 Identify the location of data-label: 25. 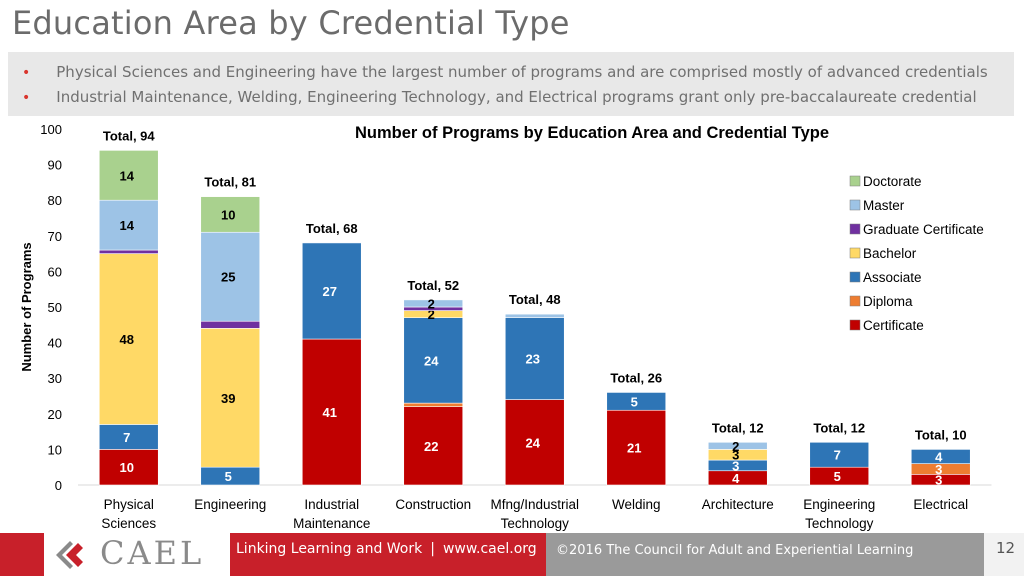
(228, 277).